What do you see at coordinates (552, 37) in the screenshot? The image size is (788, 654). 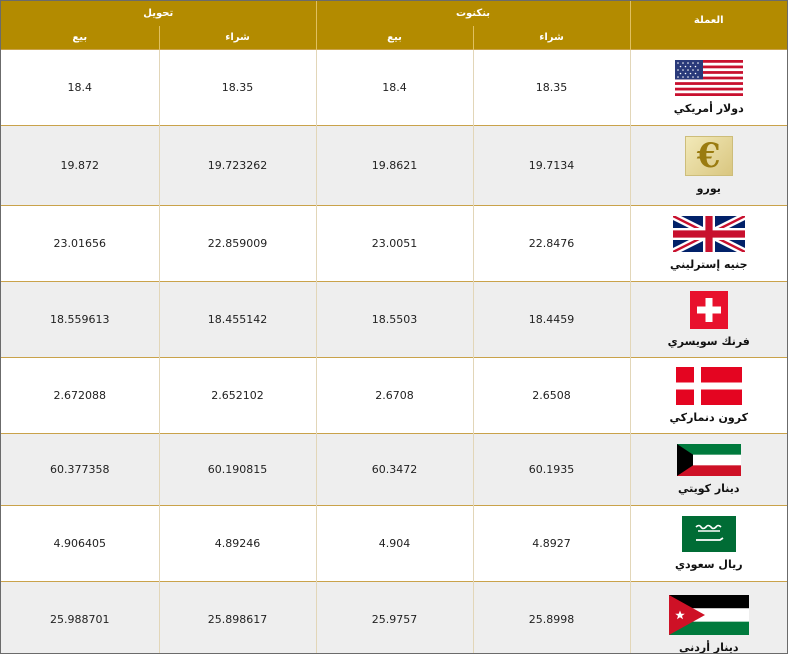 I see `banknotes-buy-header: شراء` at bounding box center [552, 37].